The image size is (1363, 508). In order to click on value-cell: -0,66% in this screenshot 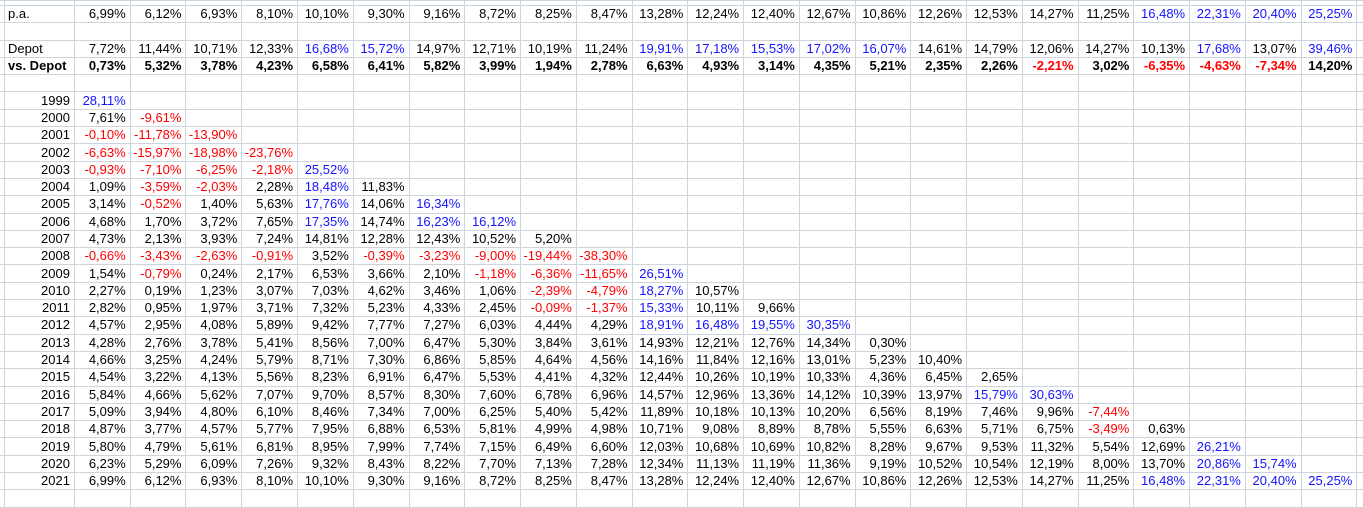, I will do `click(102, 256)`.